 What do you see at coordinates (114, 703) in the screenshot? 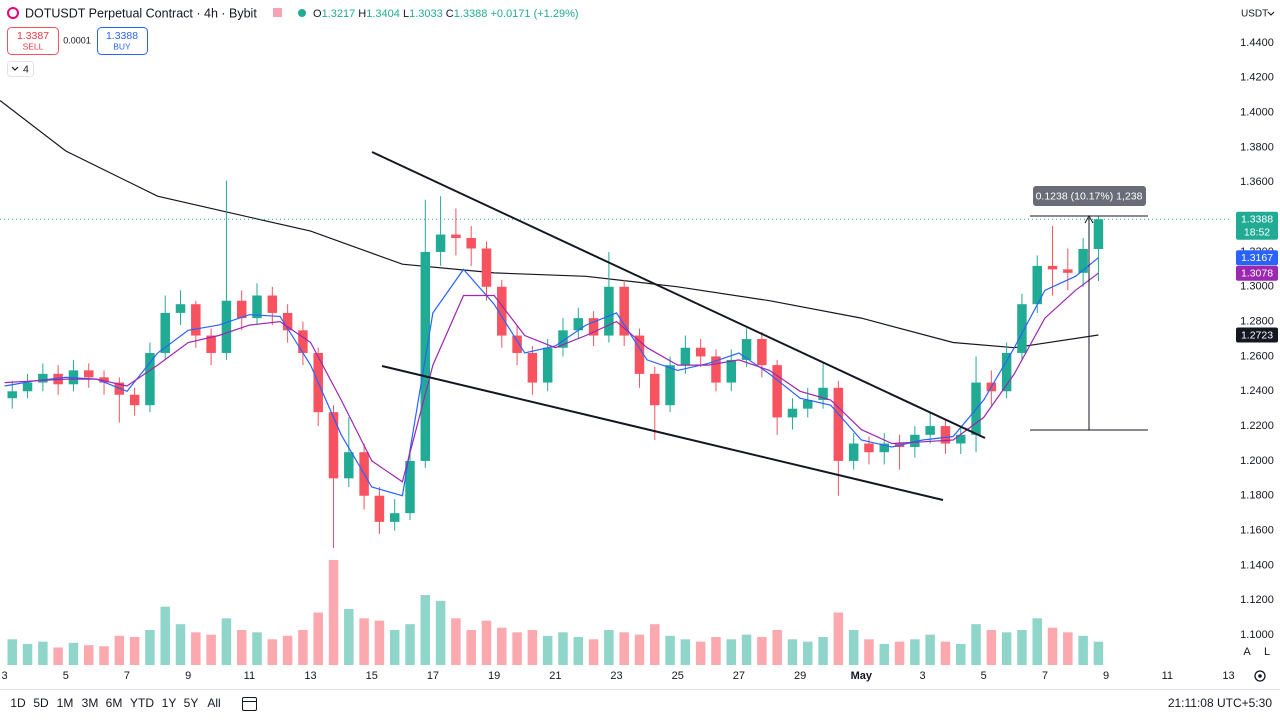
I see `range-button: 6M` at bounding box center [114, 703].